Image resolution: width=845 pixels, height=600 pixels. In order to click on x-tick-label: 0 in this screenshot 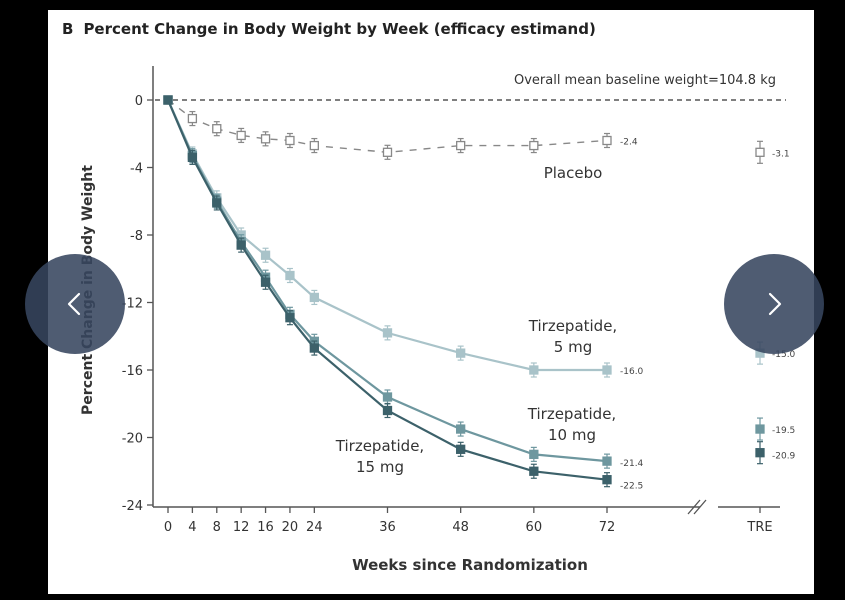, I will do `click(168, 527)`.